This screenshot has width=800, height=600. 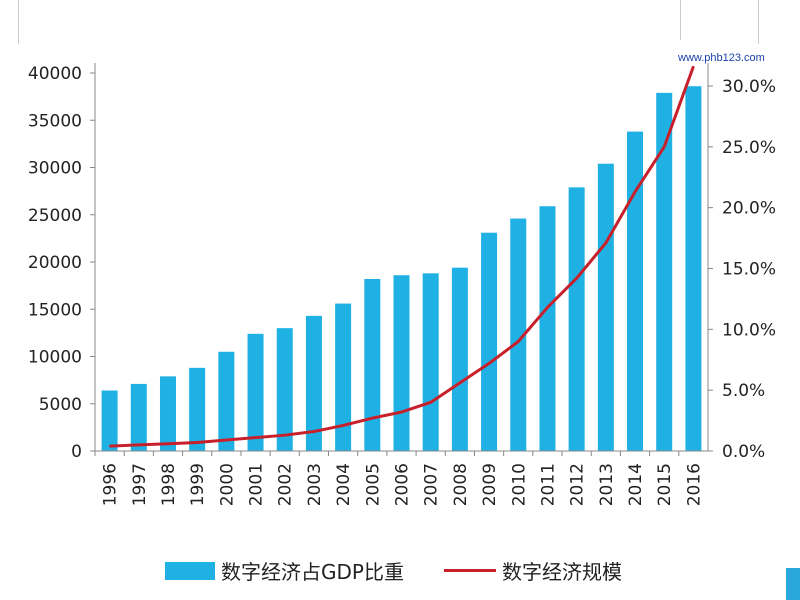 I want to click on bar-1996, so click(x=109, y=420).